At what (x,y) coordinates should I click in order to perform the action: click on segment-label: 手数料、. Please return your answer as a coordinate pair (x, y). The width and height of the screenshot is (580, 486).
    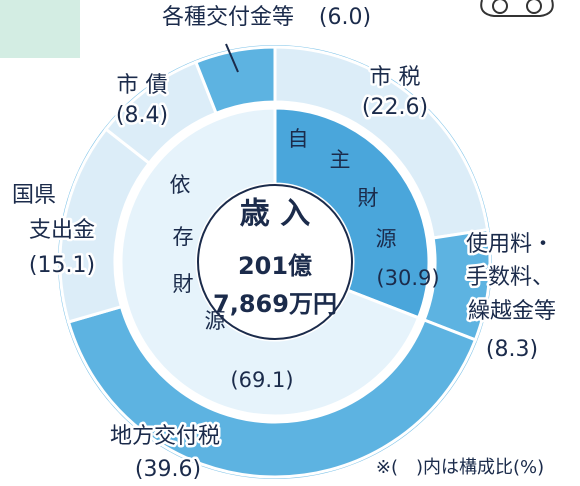
    Looking at the image, I should click on (510, 277).